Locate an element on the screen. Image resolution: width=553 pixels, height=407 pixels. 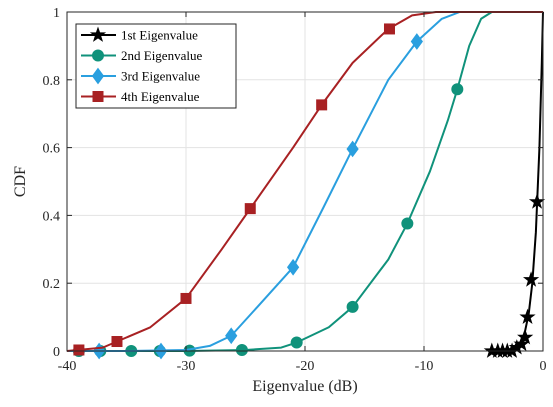
legend-label: 2nd Eigenvalue is located at coordinates (161, 55).